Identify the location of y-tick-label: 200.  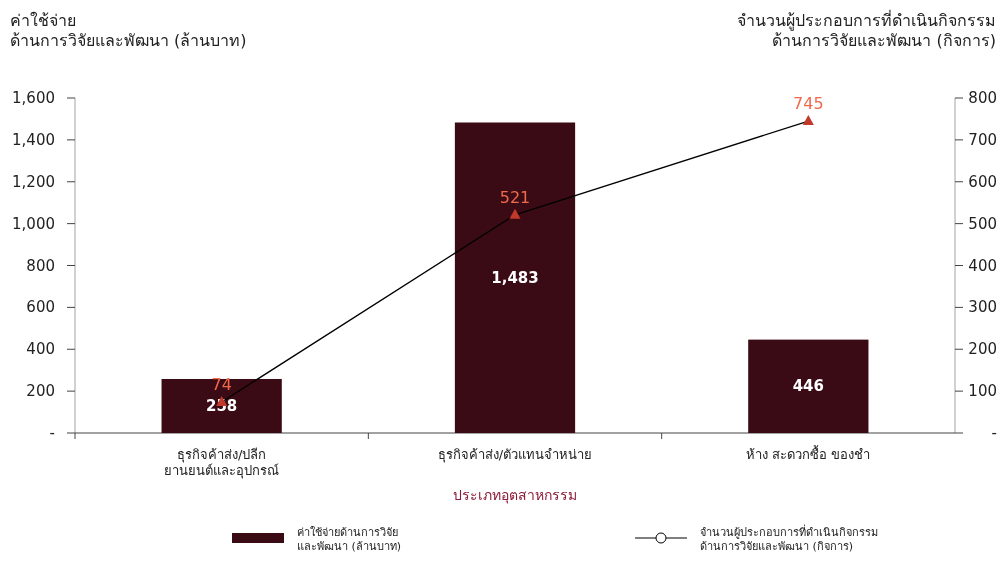
(40, 391).